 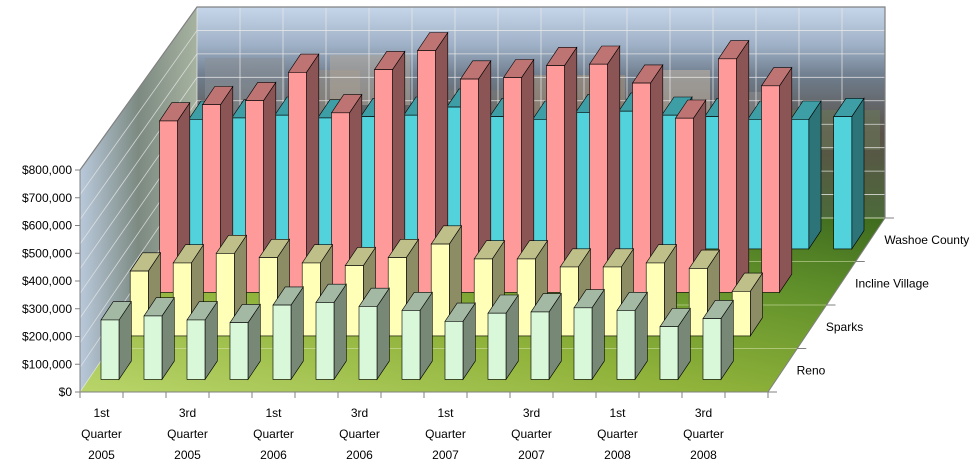 I want to click on y-tick-label: $700,000, so click(x=47, y=198).